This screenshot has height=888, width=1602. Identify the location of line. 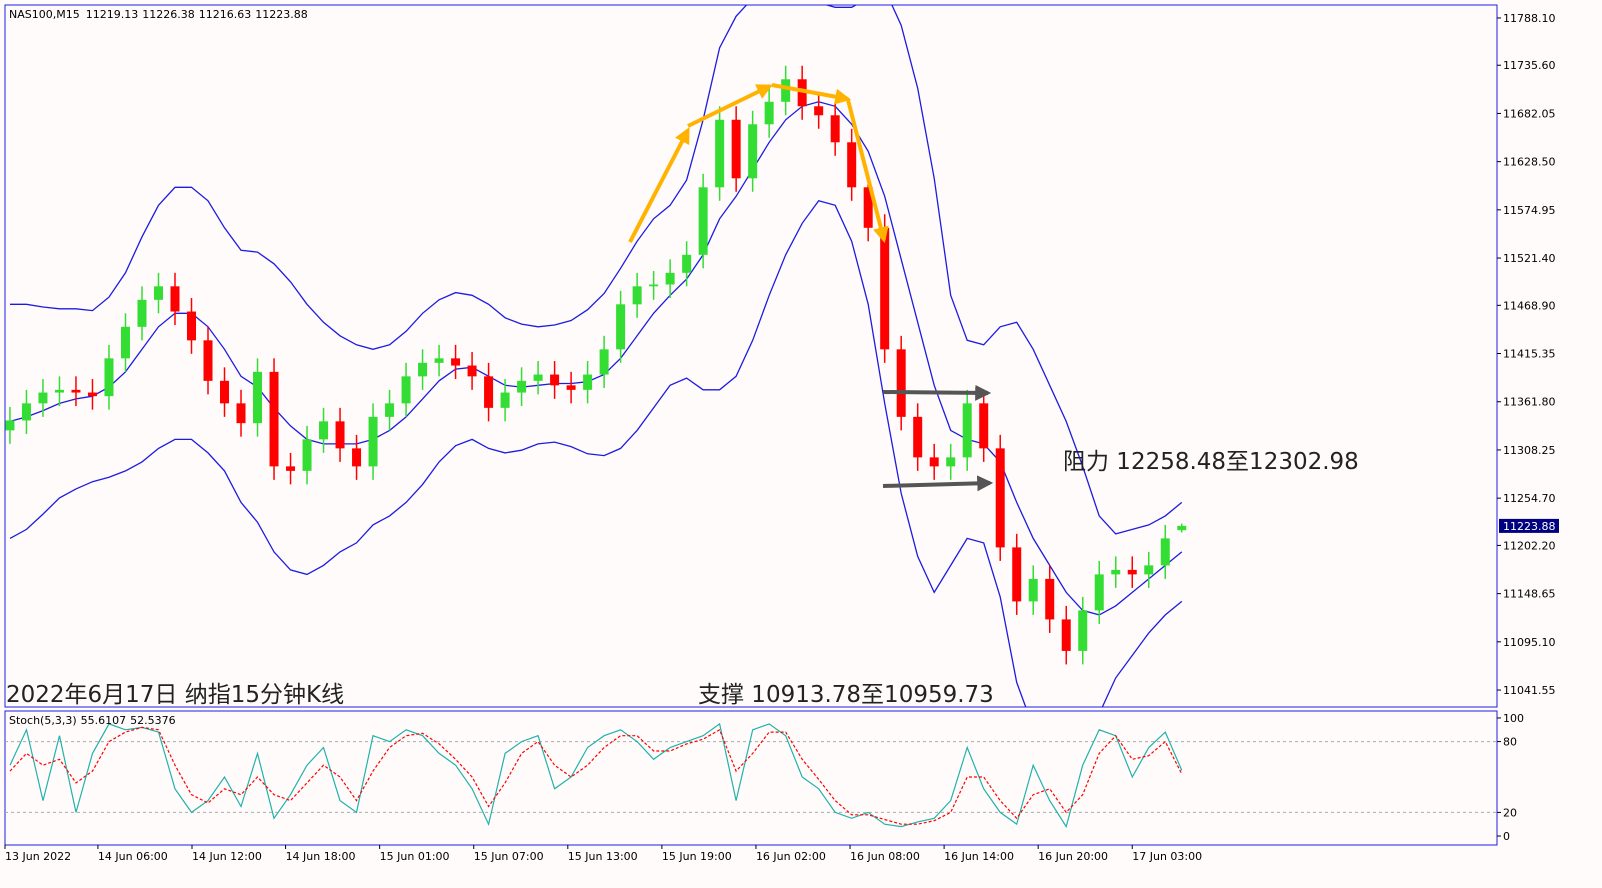
(596, 775).